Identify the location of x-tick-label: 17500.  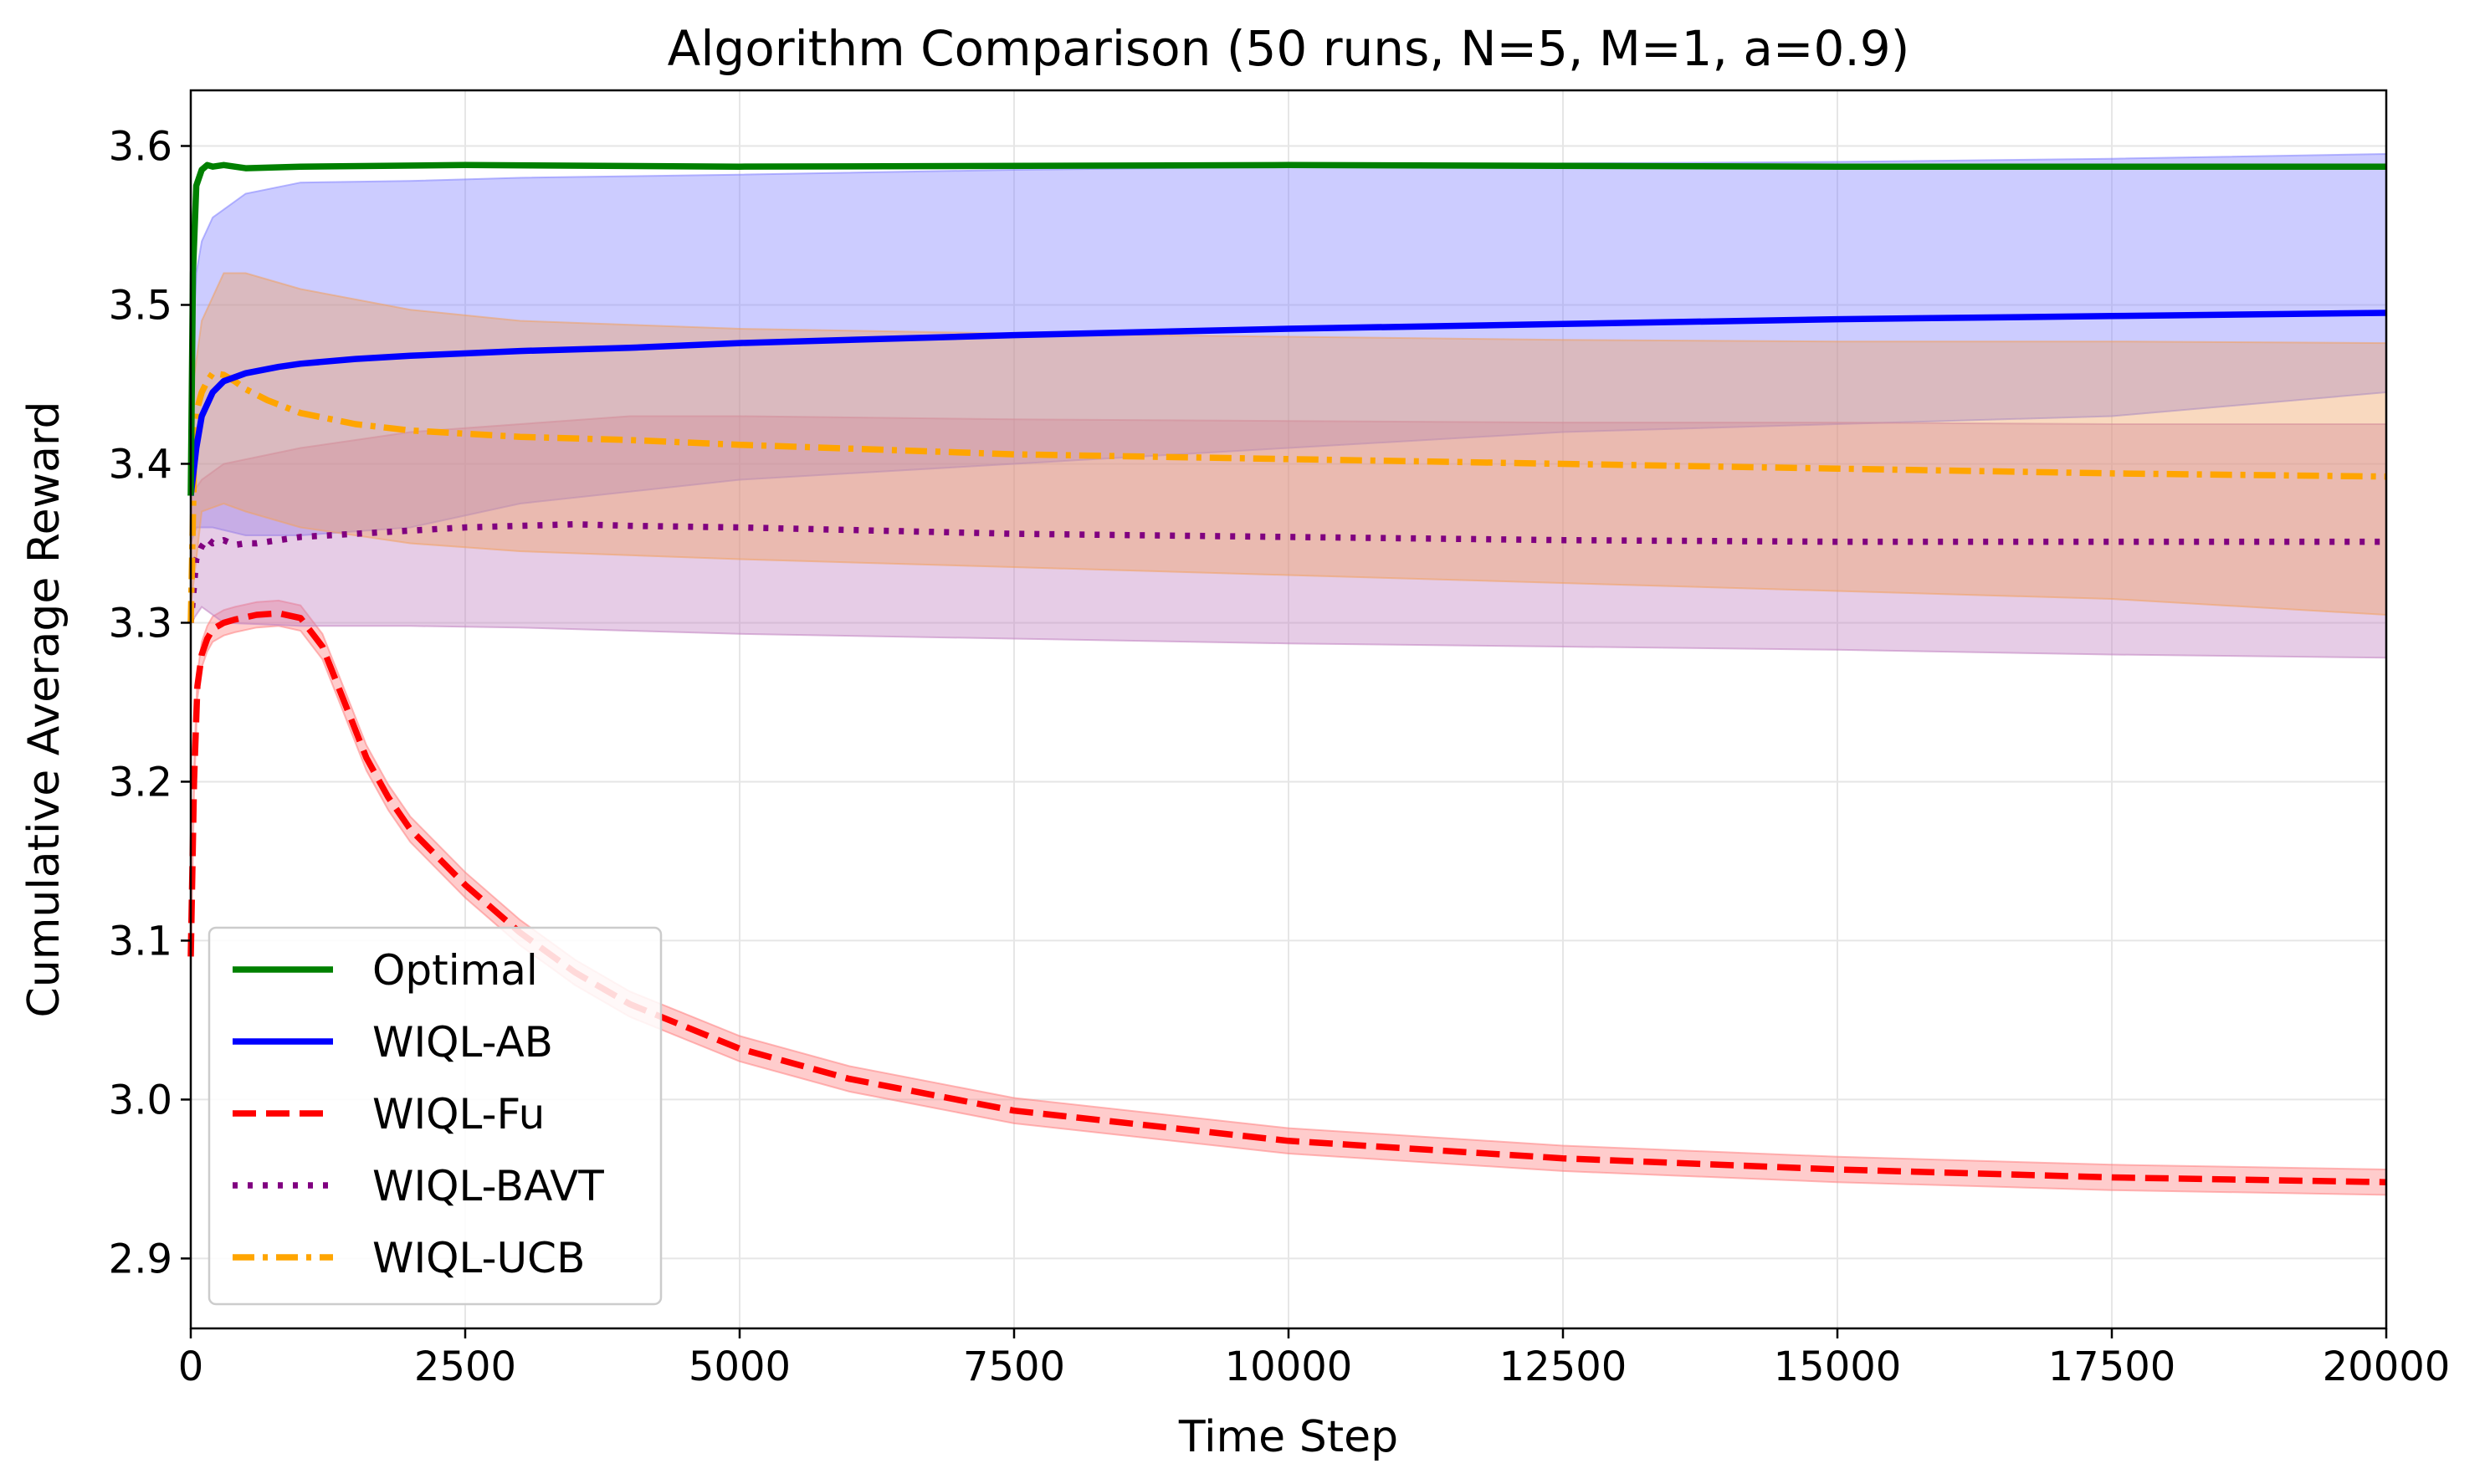
(2112, 1366).